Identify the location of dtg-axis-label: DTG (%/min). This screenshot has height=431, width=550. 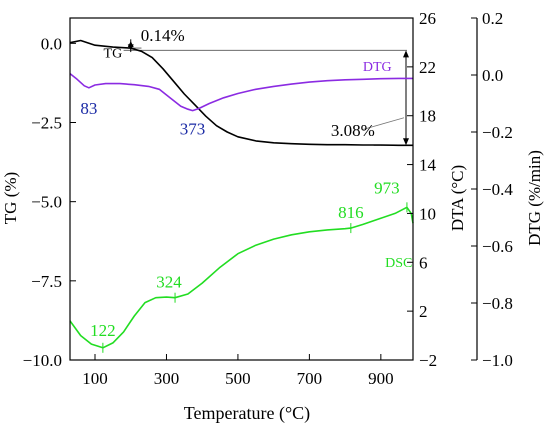
(534, 198).